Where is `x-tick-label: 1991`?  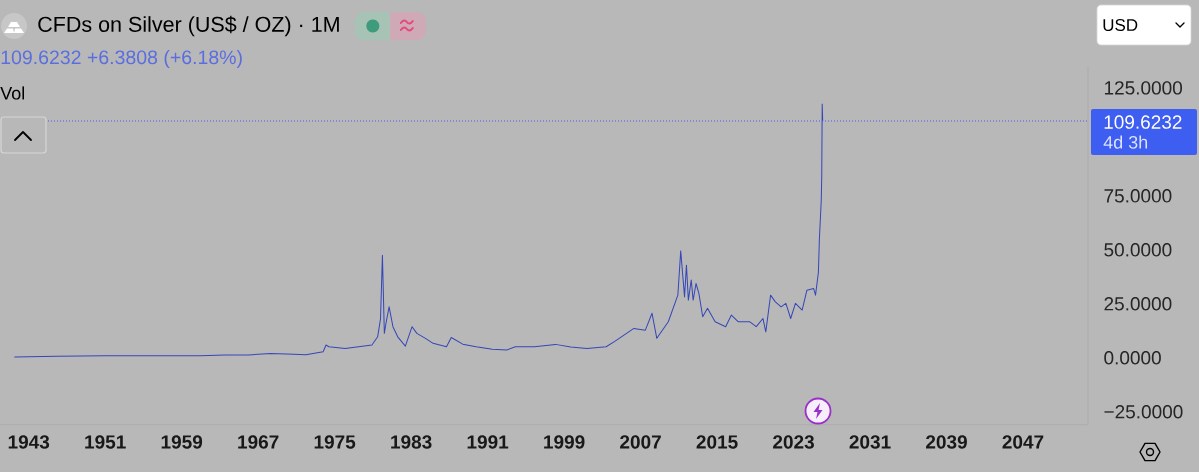
x-tick-label: 1991 is located at coordinates (488, 442).